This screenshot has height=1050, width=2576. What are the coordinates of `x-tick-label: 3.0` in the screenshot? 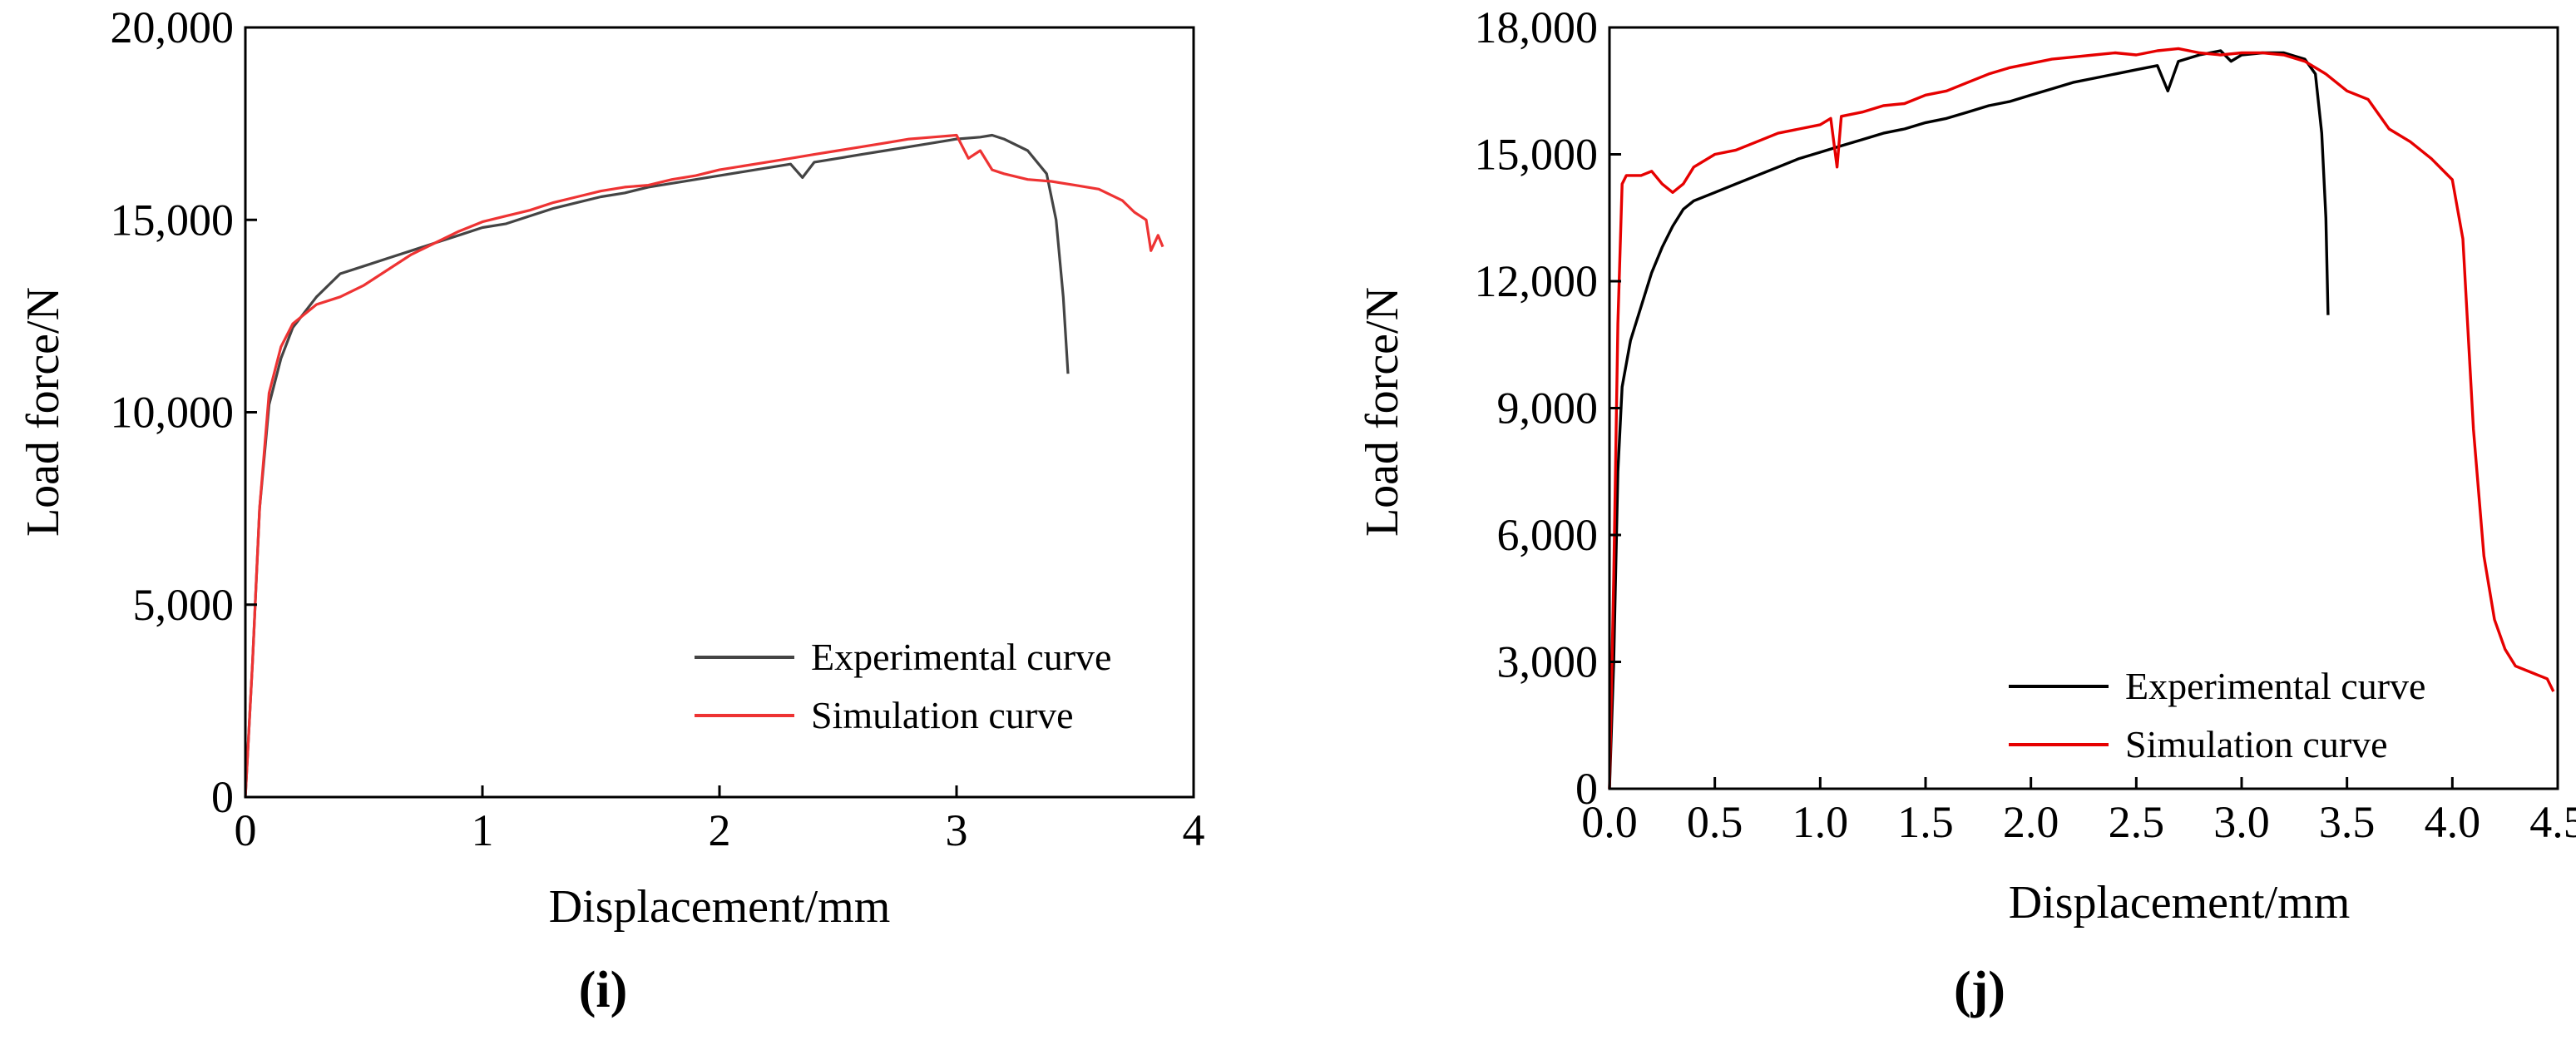 It's located at (2241, 822).